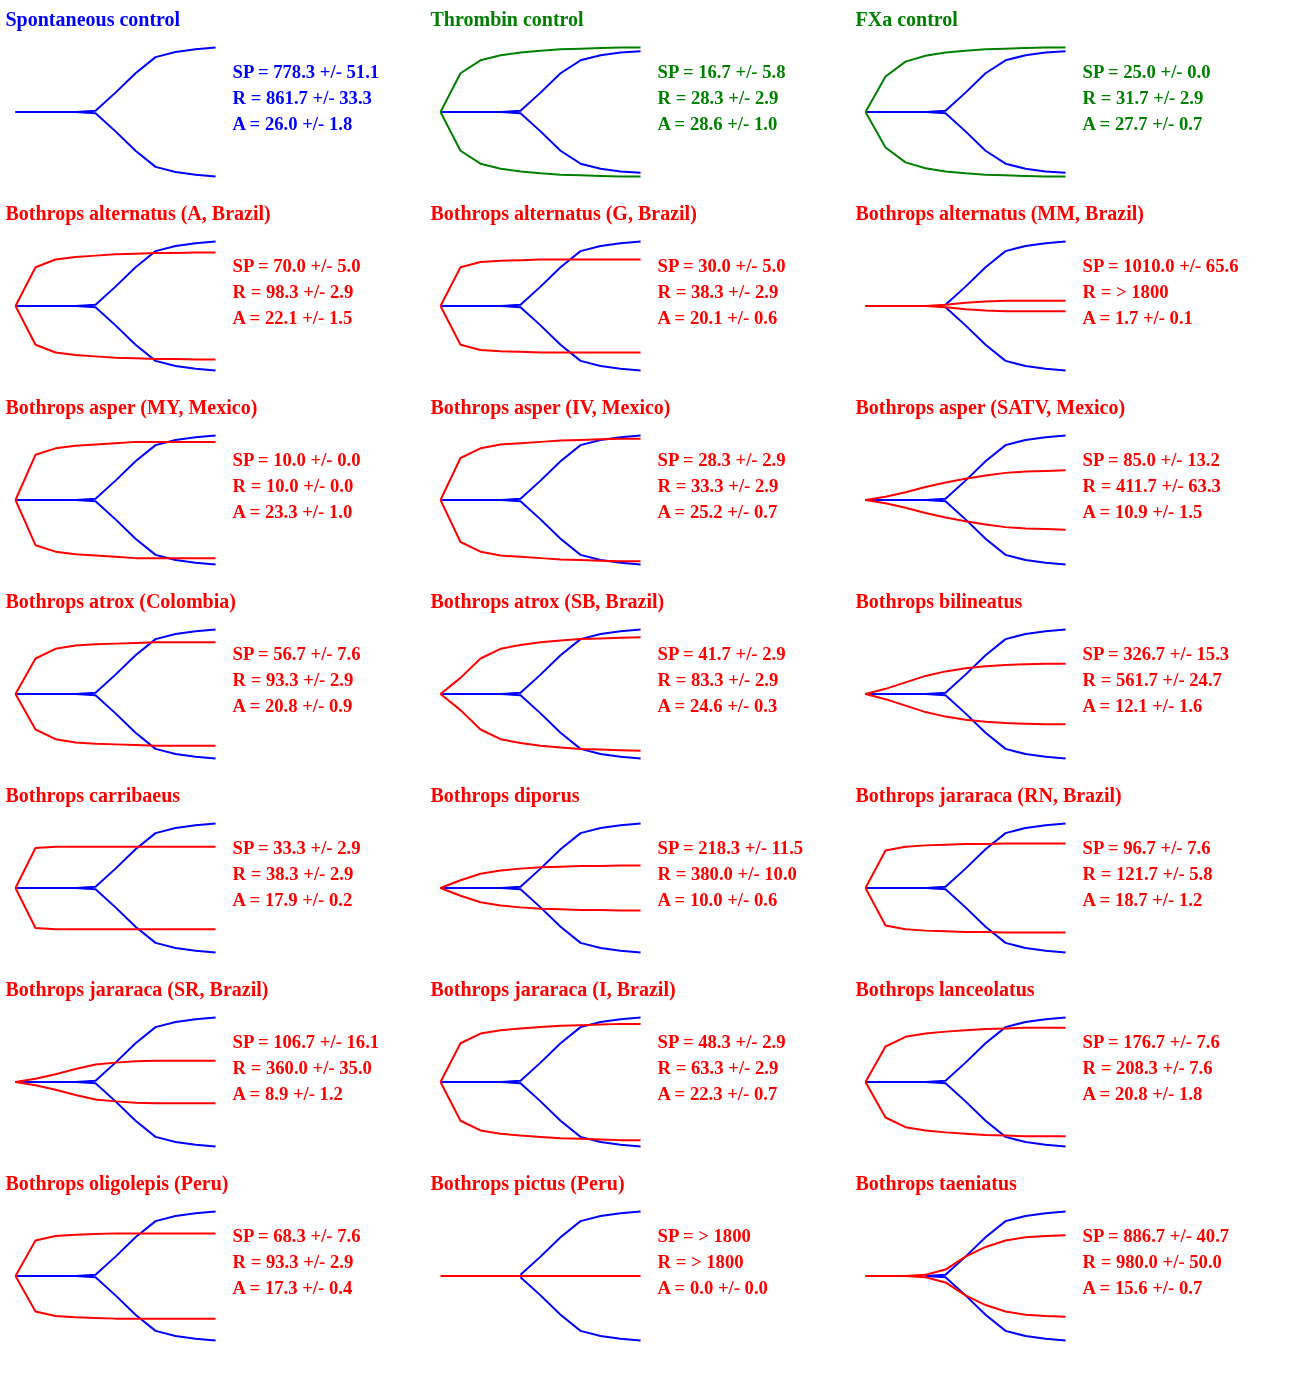 The height and width of the screenshot is (1376, 1295). I want to click on text: A = 22.1 +/- 1.5, so click(292, 317).